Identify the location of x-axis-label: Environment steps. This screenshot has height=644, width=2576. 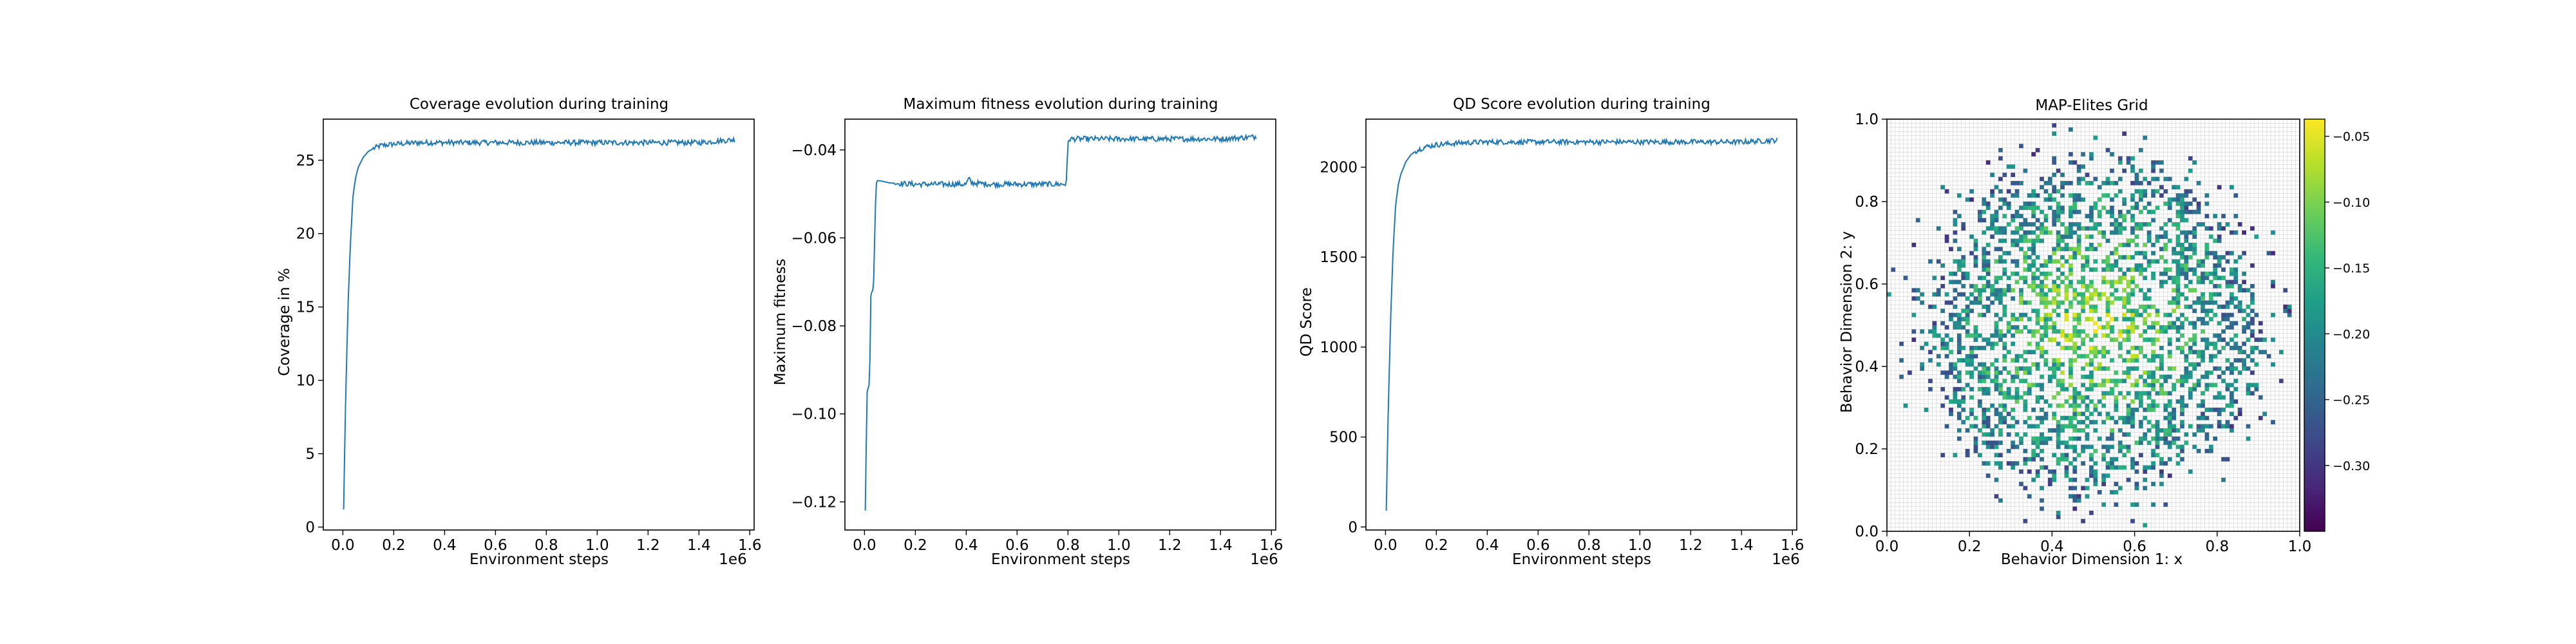
(1060, 559).